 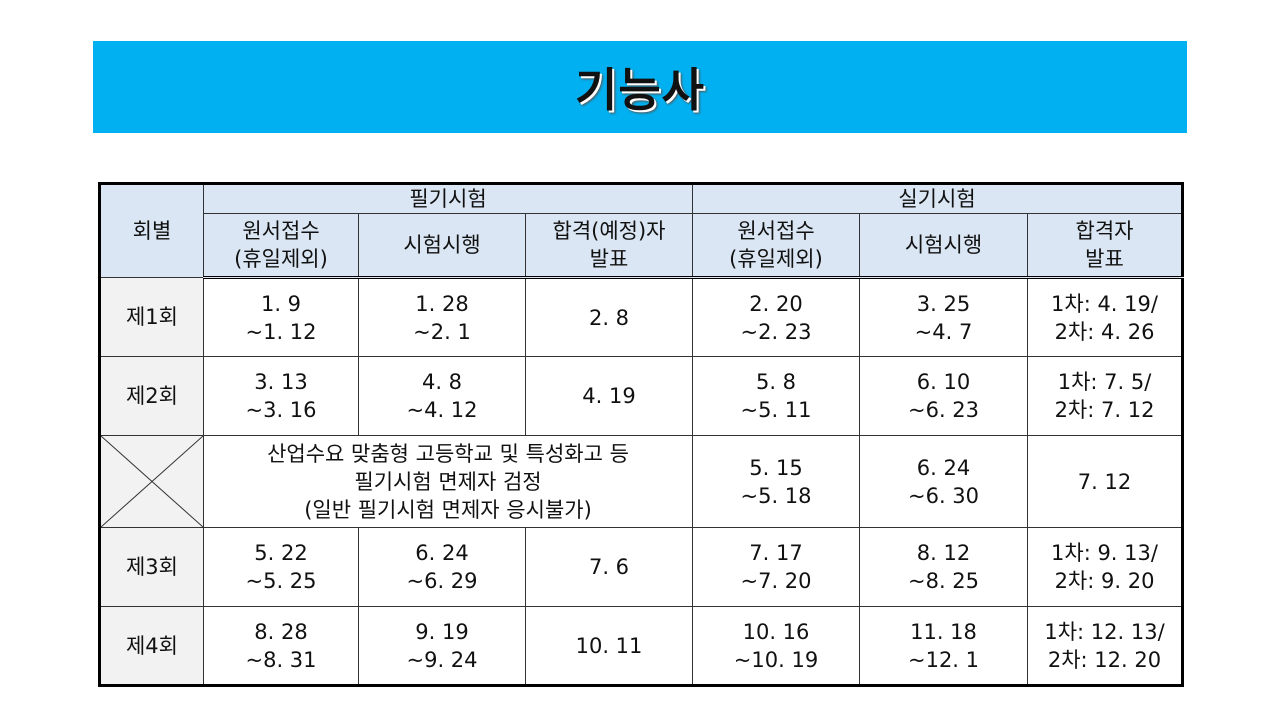 I want to click on cell: 8. 28 ~8. 31, so click(x=281, y=646).